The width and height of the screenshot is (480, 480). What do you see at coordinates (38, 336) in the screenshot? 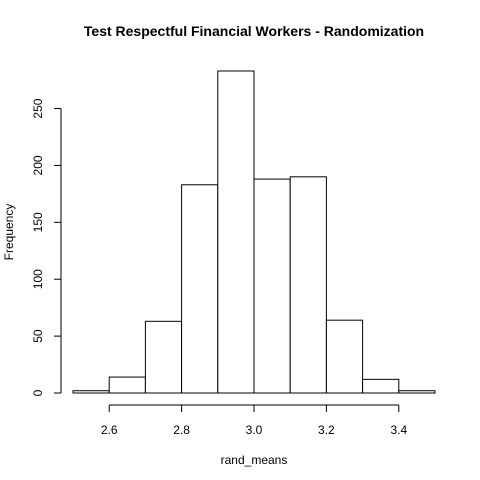
I see `y-tick-label: 50` at bounding box center [38, 336].